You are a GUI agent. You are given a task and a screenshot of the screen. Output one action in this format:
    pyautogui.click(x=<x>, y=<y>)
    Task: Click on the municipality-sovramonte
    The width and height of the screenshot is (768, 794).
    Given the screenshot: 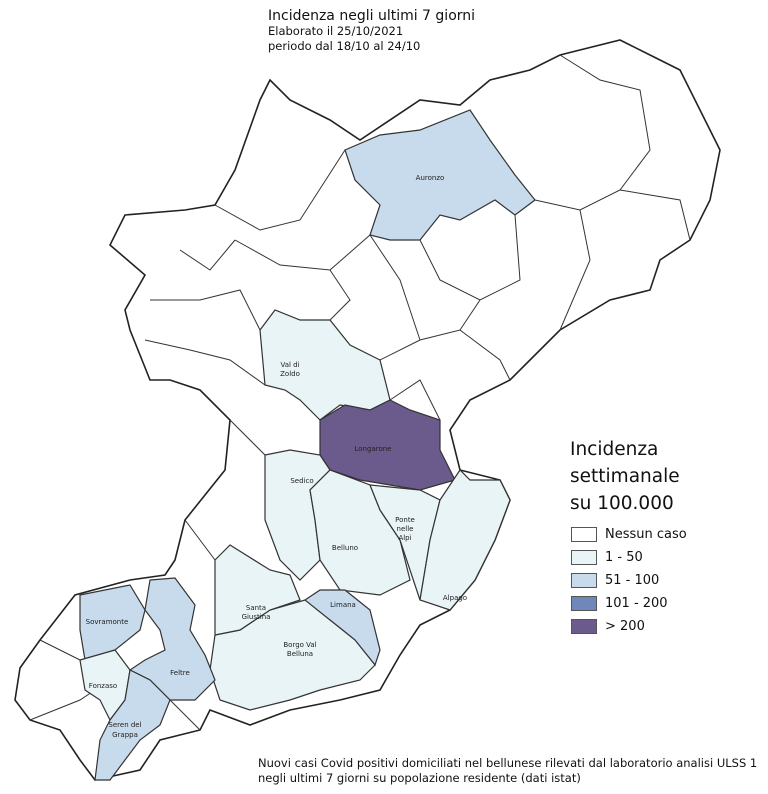 What is the action you would take?
    pyautogui.click(x=112, y=622)
    